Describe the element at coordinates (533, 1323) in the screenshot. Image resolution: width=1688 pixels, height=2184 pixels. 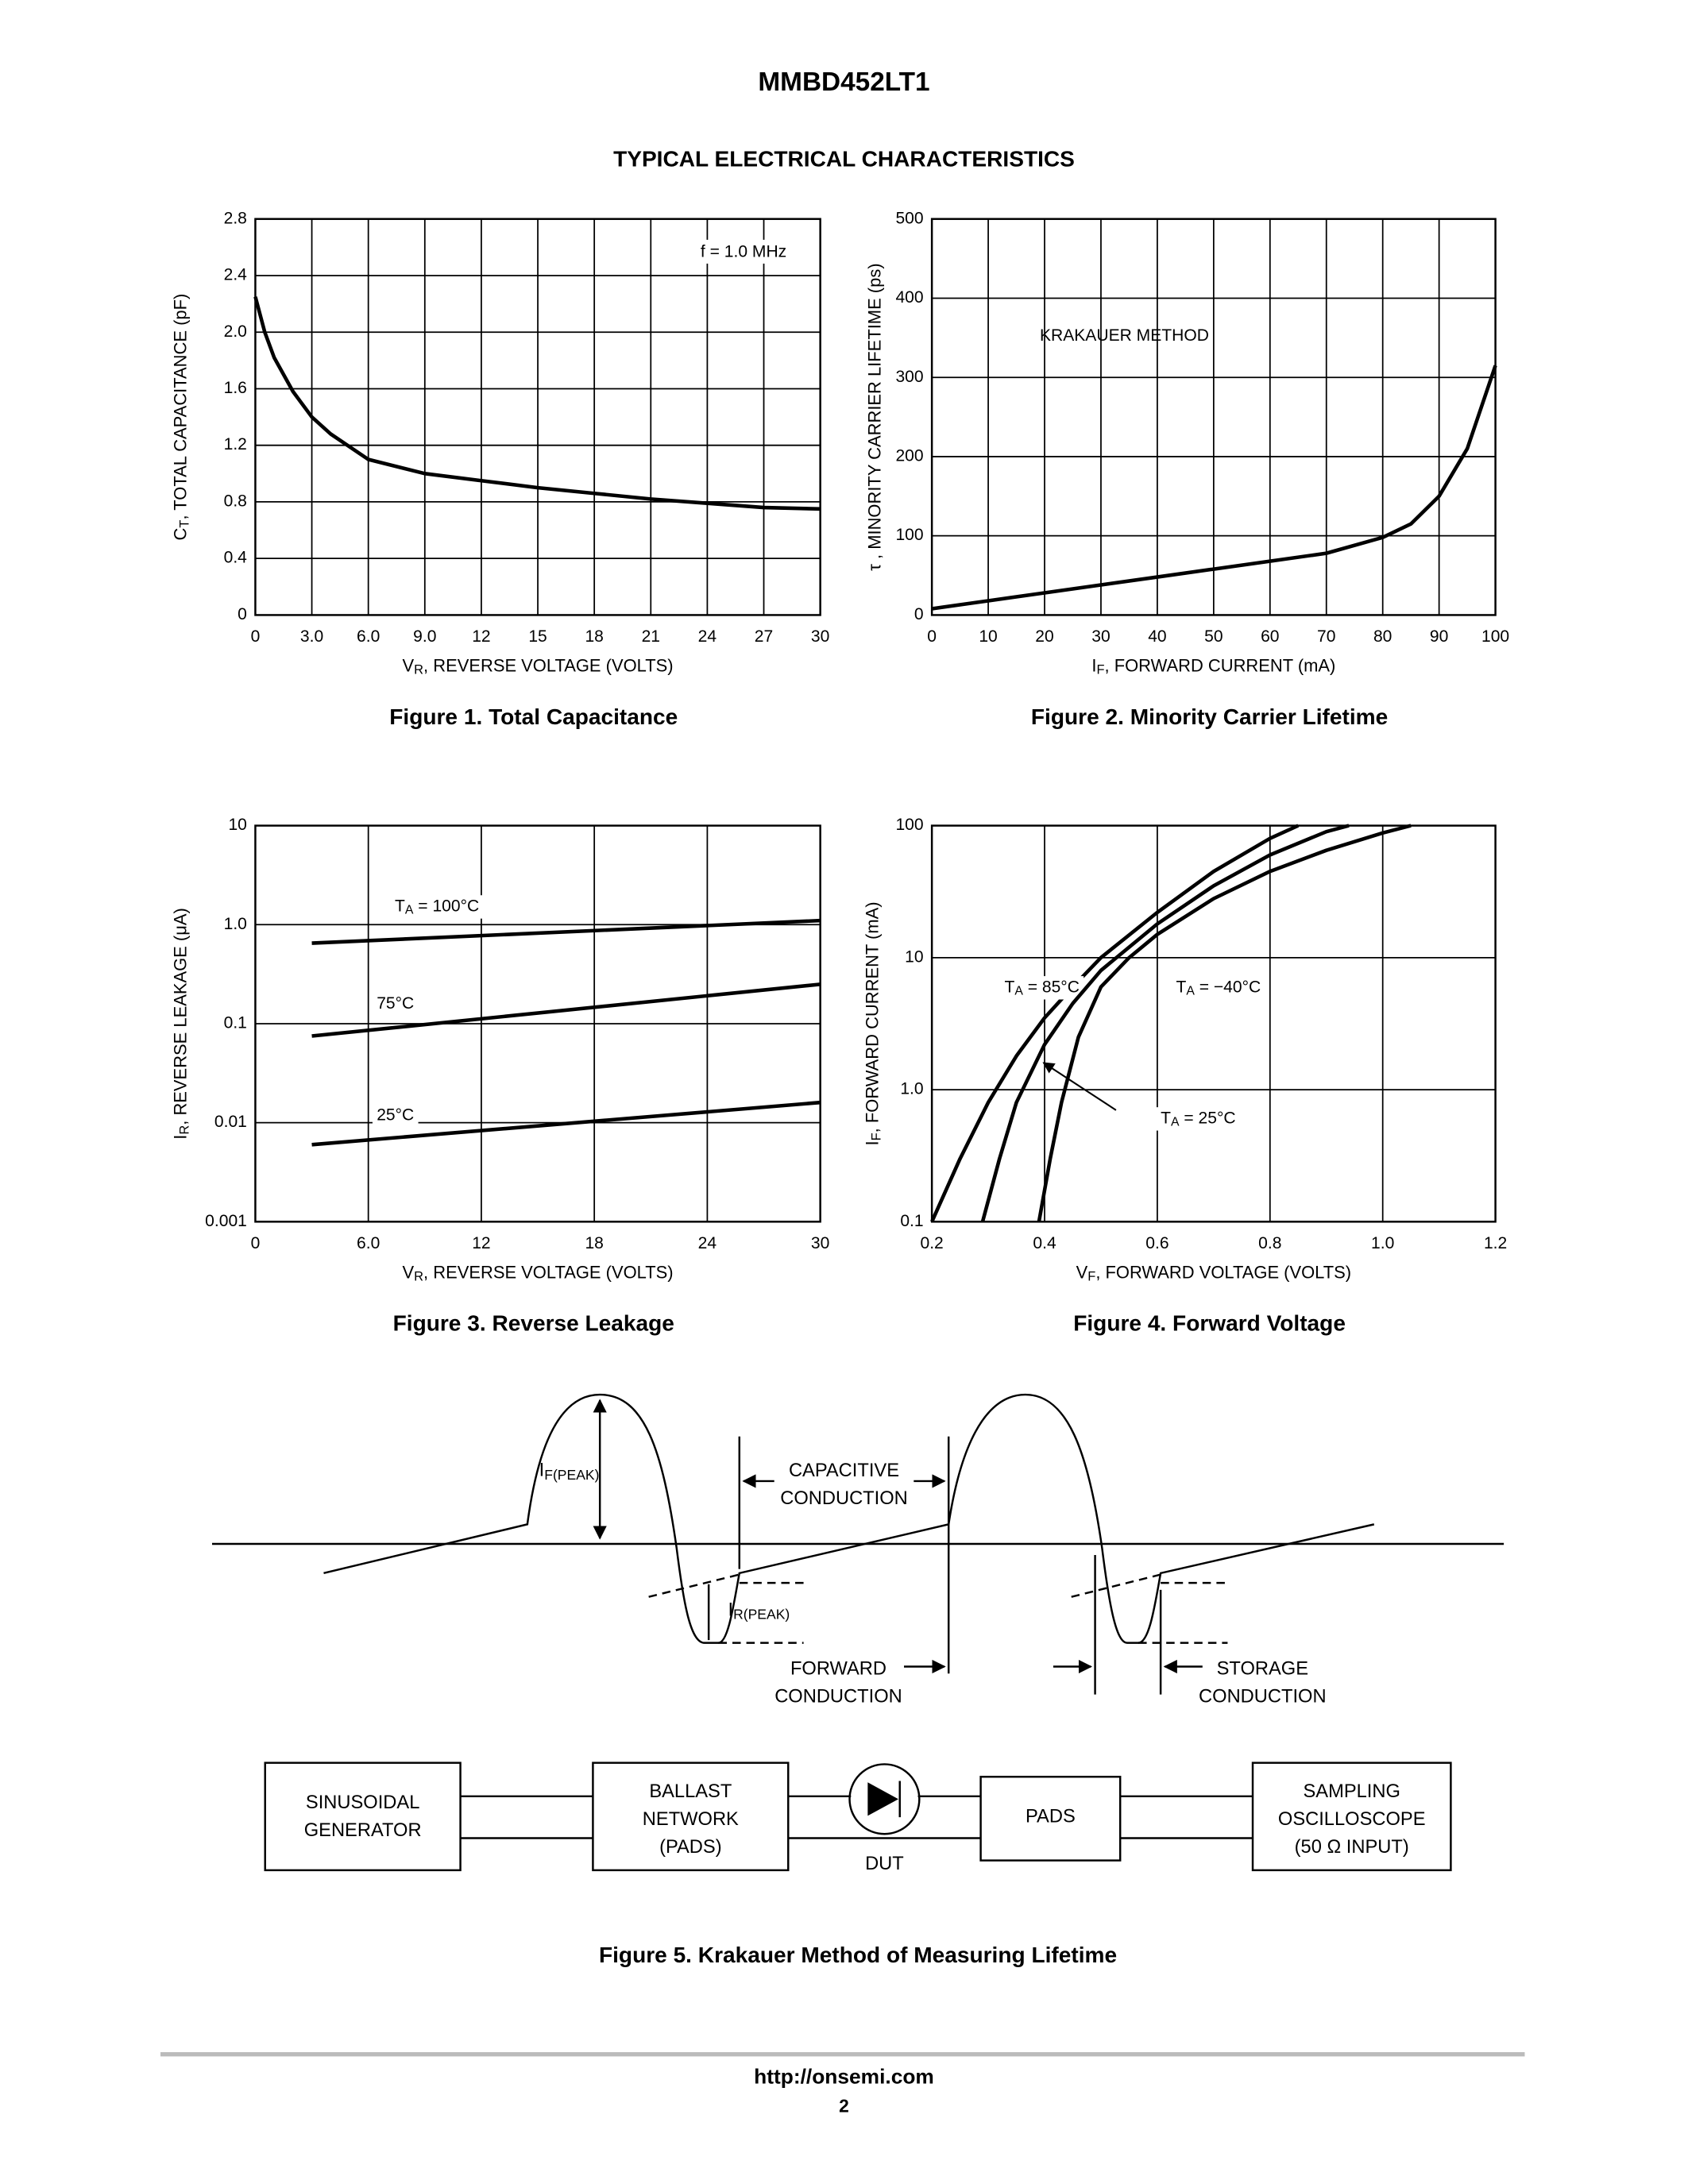
I see `figure-caption: Figure 3. Reverse Leakage` at that location.